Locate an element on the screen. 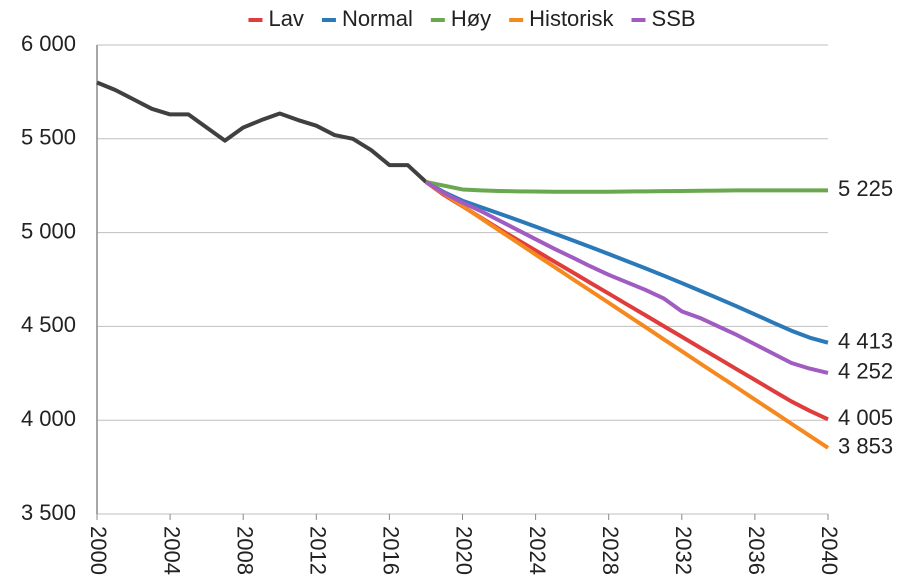 The width and height of the screenshot is (904, 576). end-label: 4 413 is located at coordinates (865, 341).